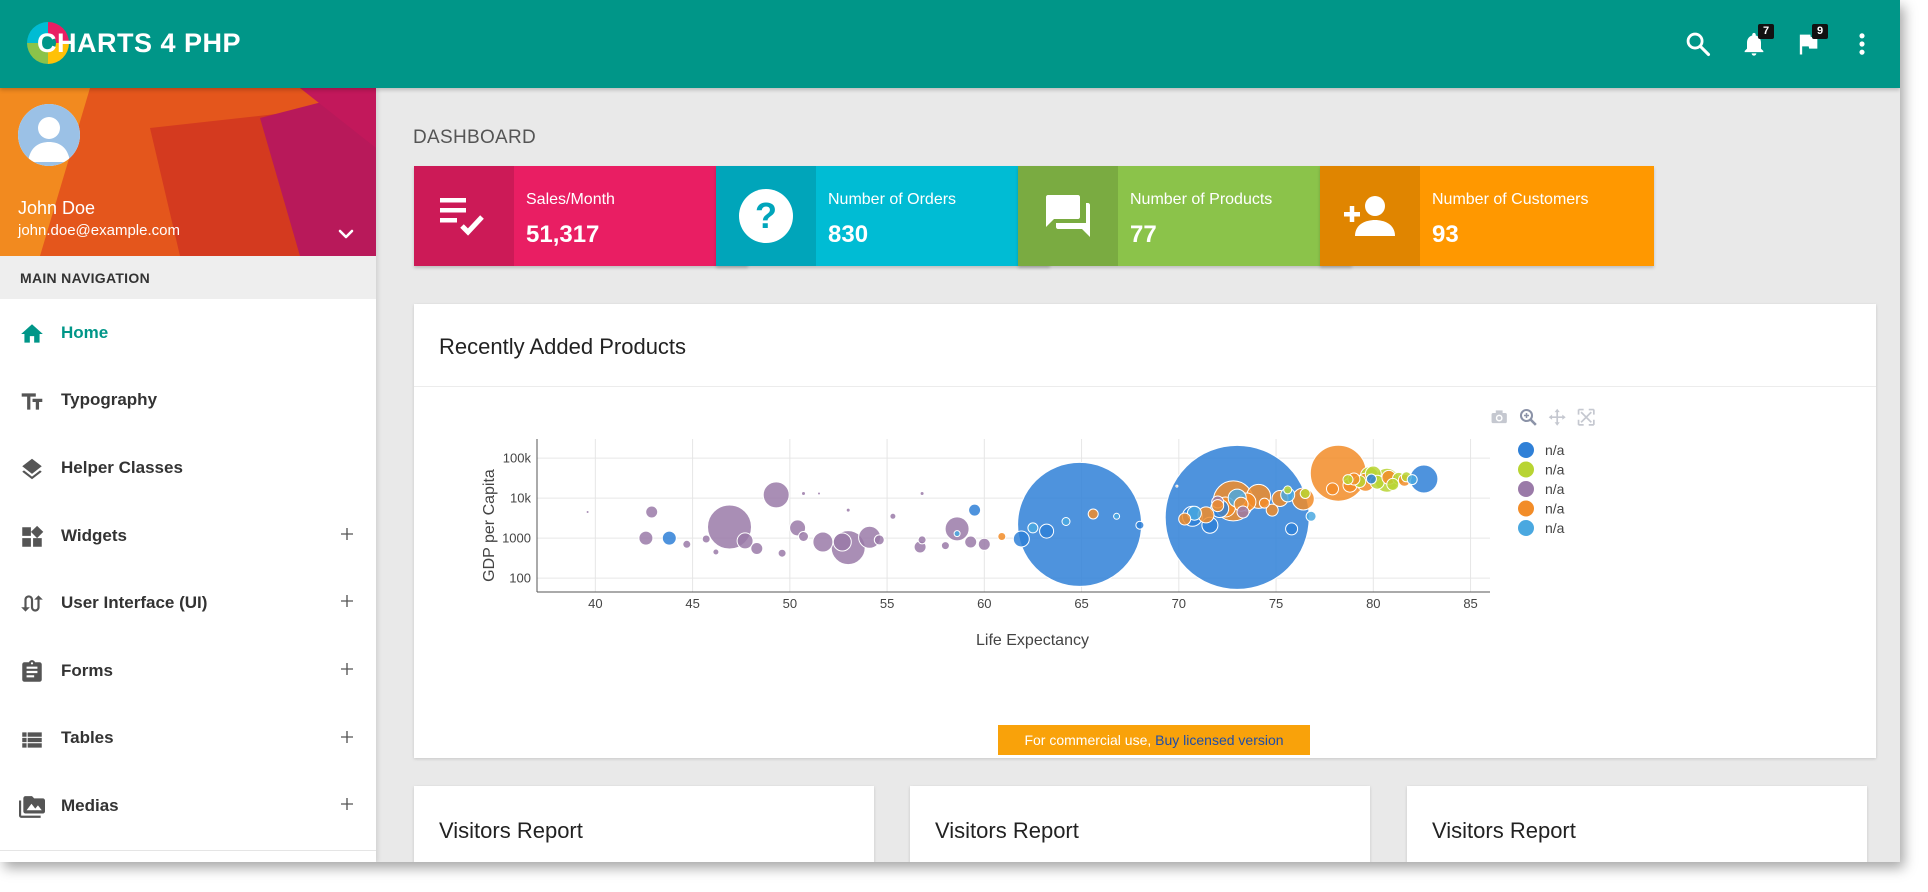  Describe the element at coordinates (1219, 740) in the screenshot. I see `buy-license-link: Buy licensed version` at that location.